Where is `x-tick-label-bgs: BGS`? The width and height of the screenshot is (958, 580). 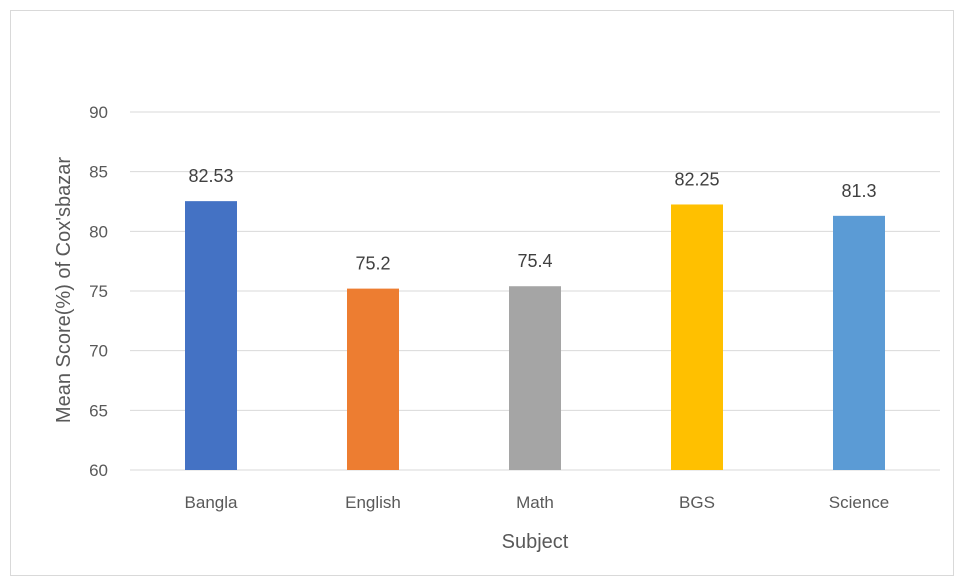 x-tick-label-bgs: BGS is located at coordinates (697, 502).